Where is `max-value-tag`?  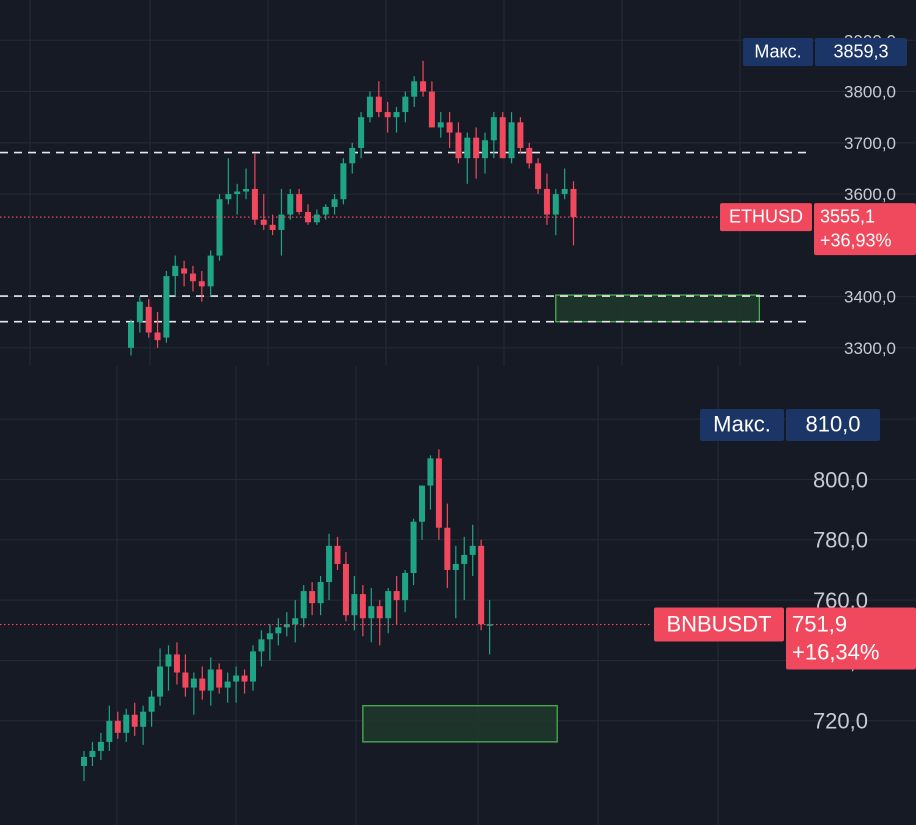 max-value-tag is located at coordinates (833, 425).